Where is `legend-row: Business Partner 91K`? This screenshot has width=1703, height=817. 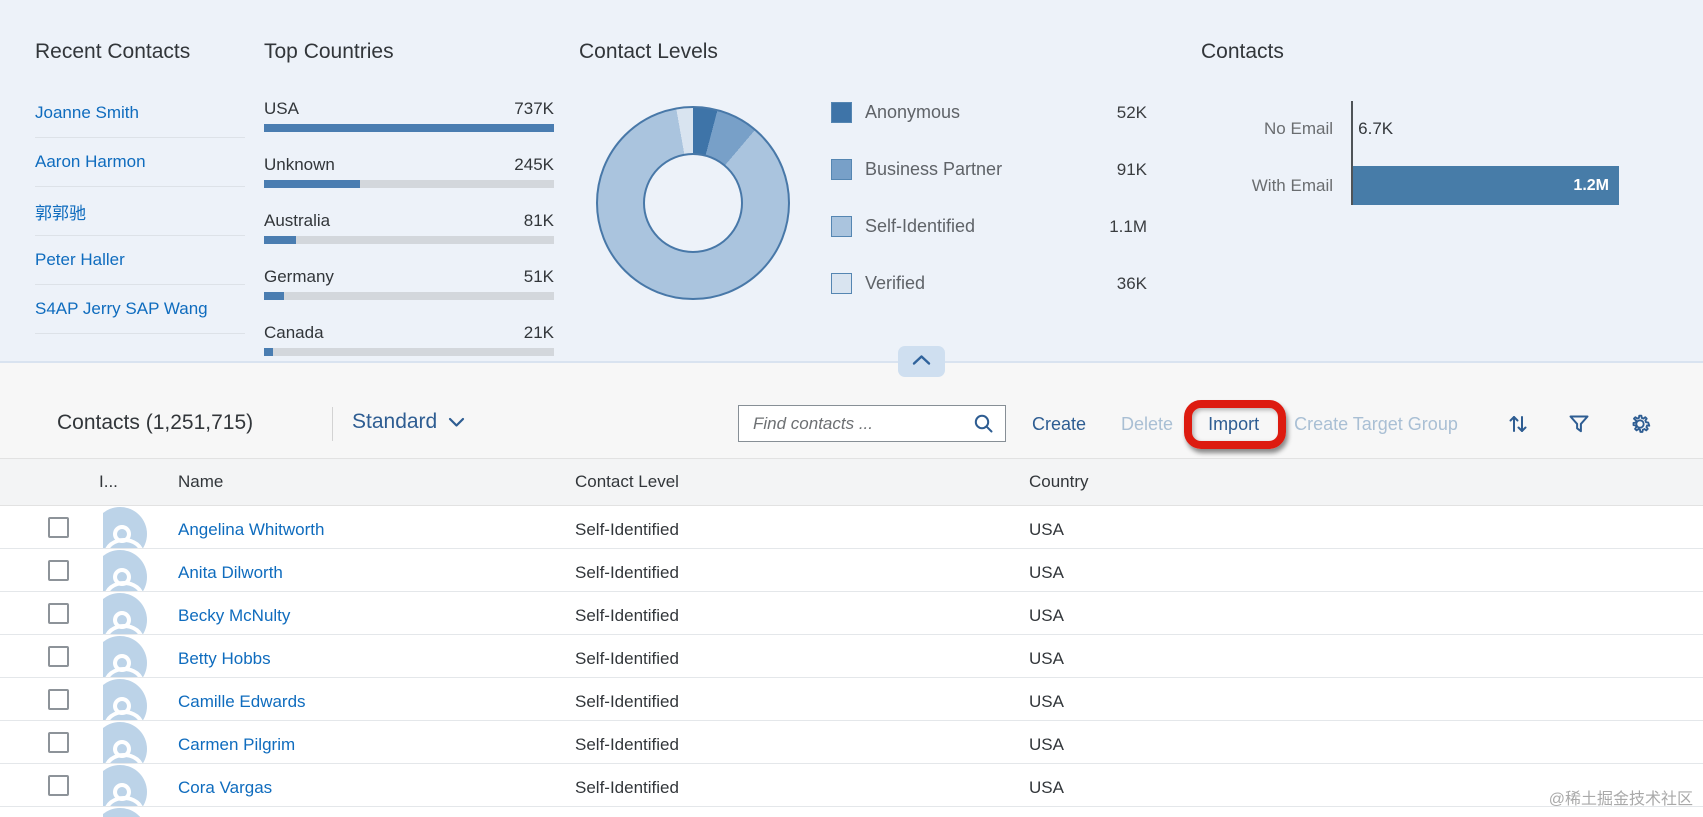
legend-row: Business Partner 91K is located at coordinates (989, 169).